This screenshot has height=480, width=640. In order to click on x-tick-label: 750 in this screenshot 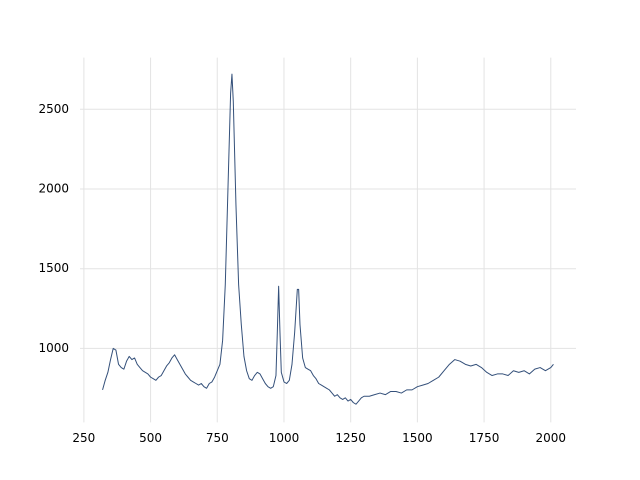, I will do `click(217, 438)`.